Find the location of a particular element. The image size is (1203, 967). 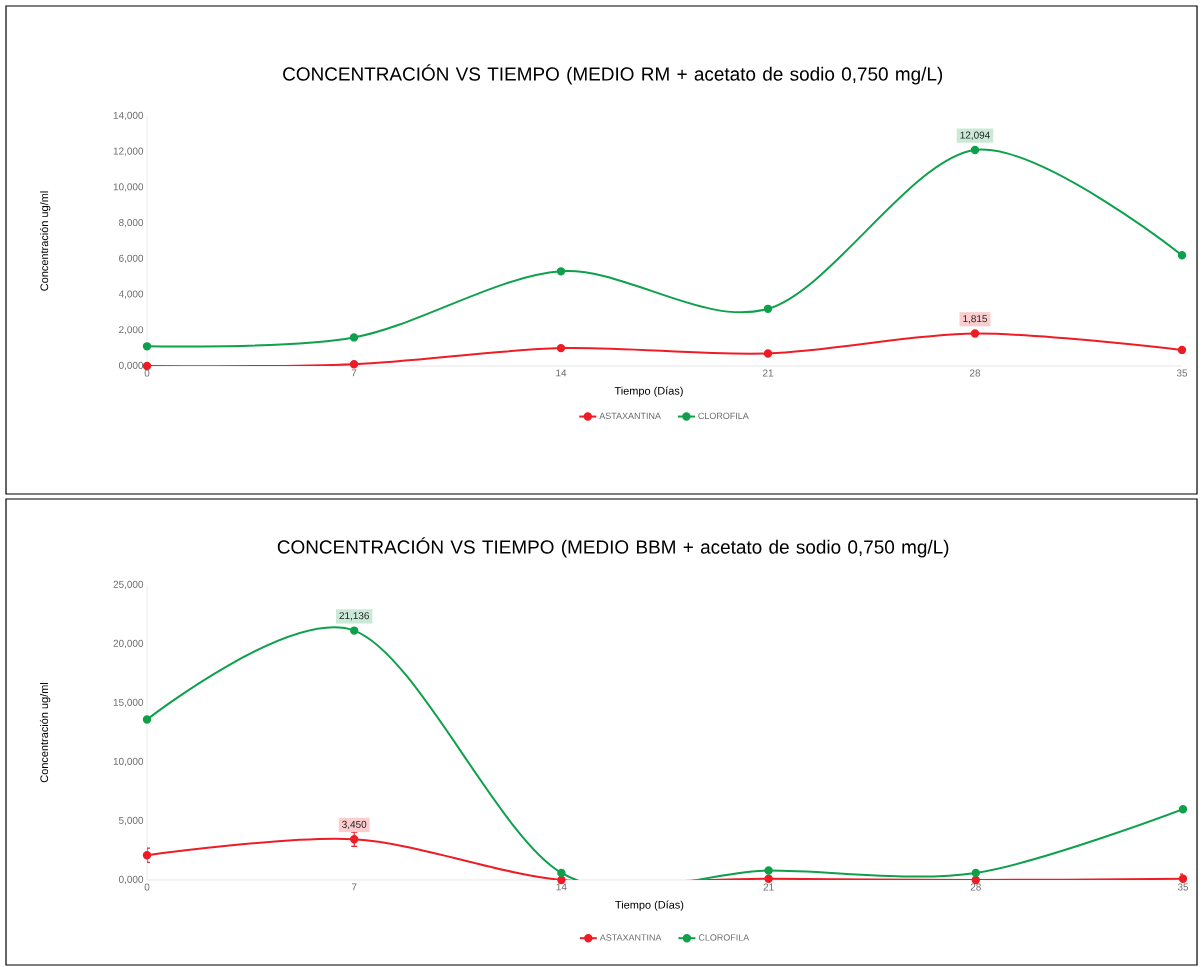

y-tick-label: 2,000 is located at coordinates (131, 330).